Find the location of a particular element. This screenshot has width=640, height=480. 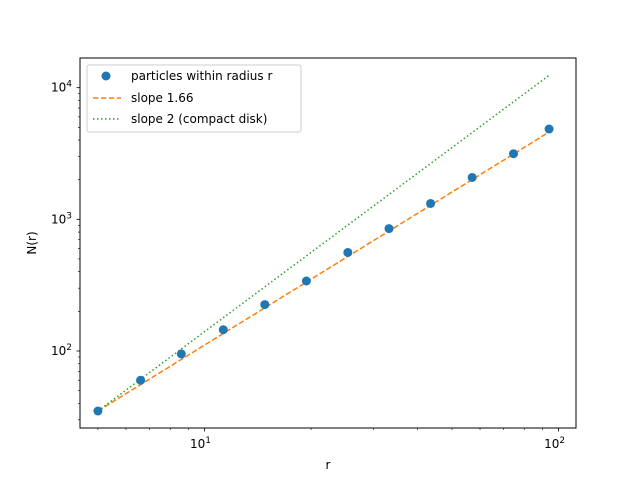

legend-box is located at coordinates (194, 98).